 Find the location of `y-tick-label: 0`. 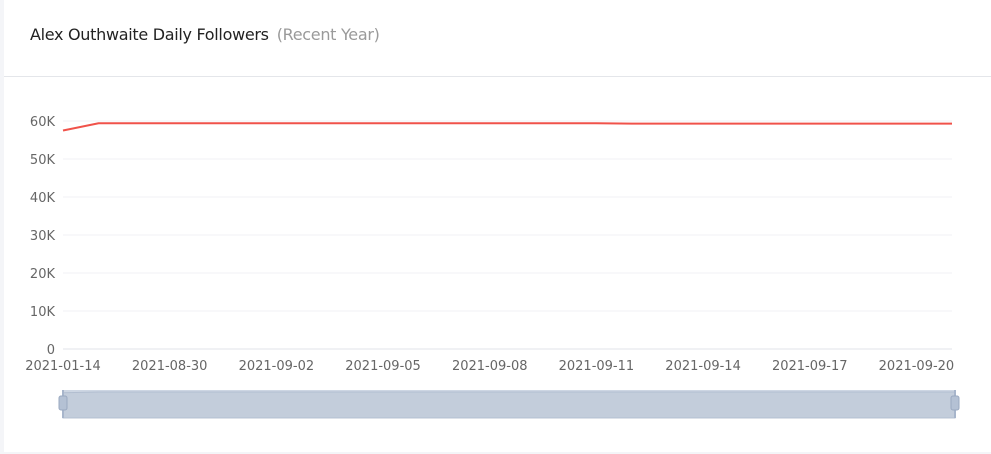

y-tick-label: 0 is located at coordinates (51, 350).